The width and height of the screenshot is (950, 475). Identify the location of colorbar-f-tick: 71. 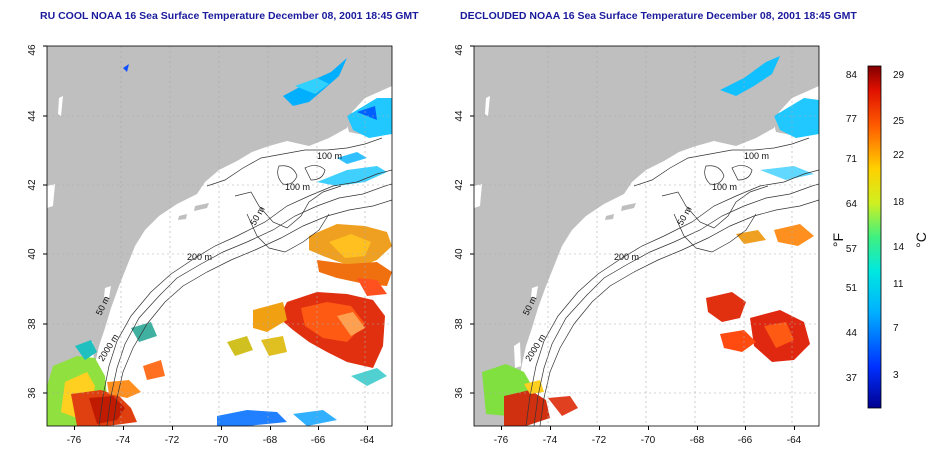
(852, 159).